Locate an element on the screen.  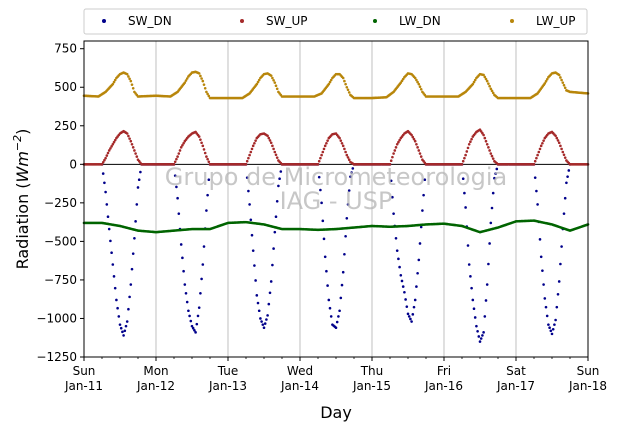
legend-marker-lw-dn is located at coordinates (375, 21).